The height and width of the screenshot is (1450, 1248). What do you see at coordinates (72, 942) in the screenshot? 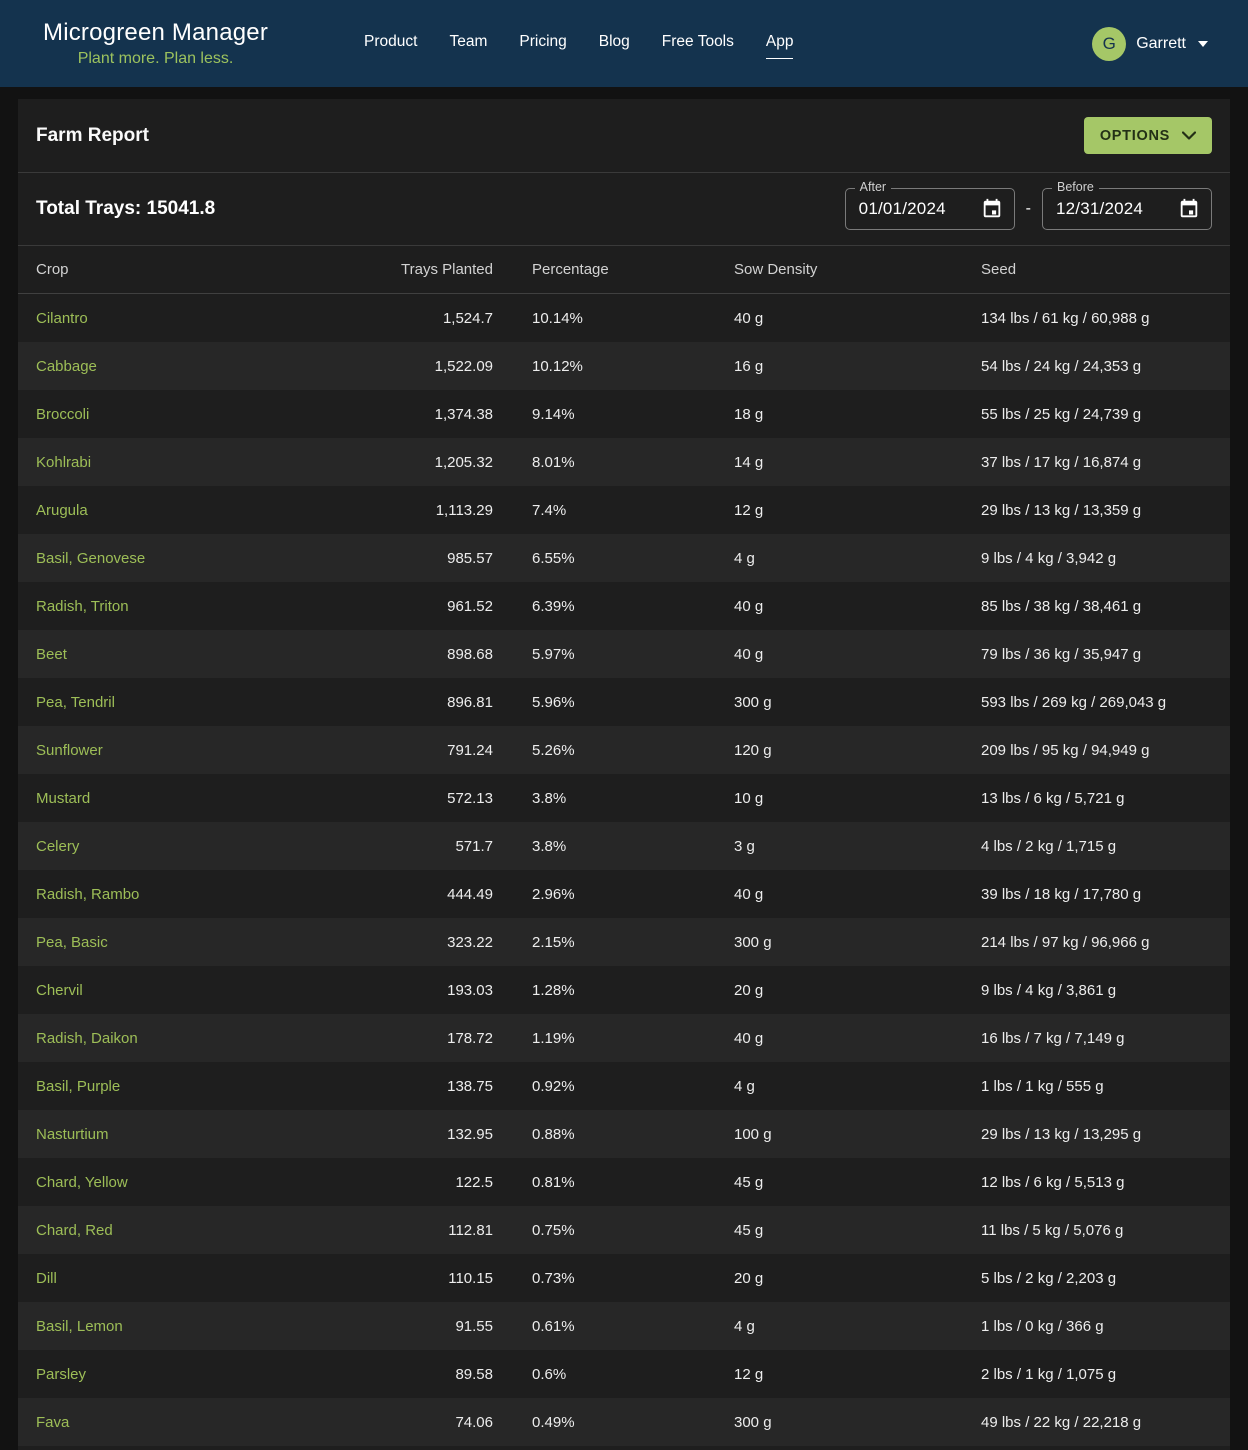
I see `crop-link: Pea, Basic` at bounding box center [72, 942].